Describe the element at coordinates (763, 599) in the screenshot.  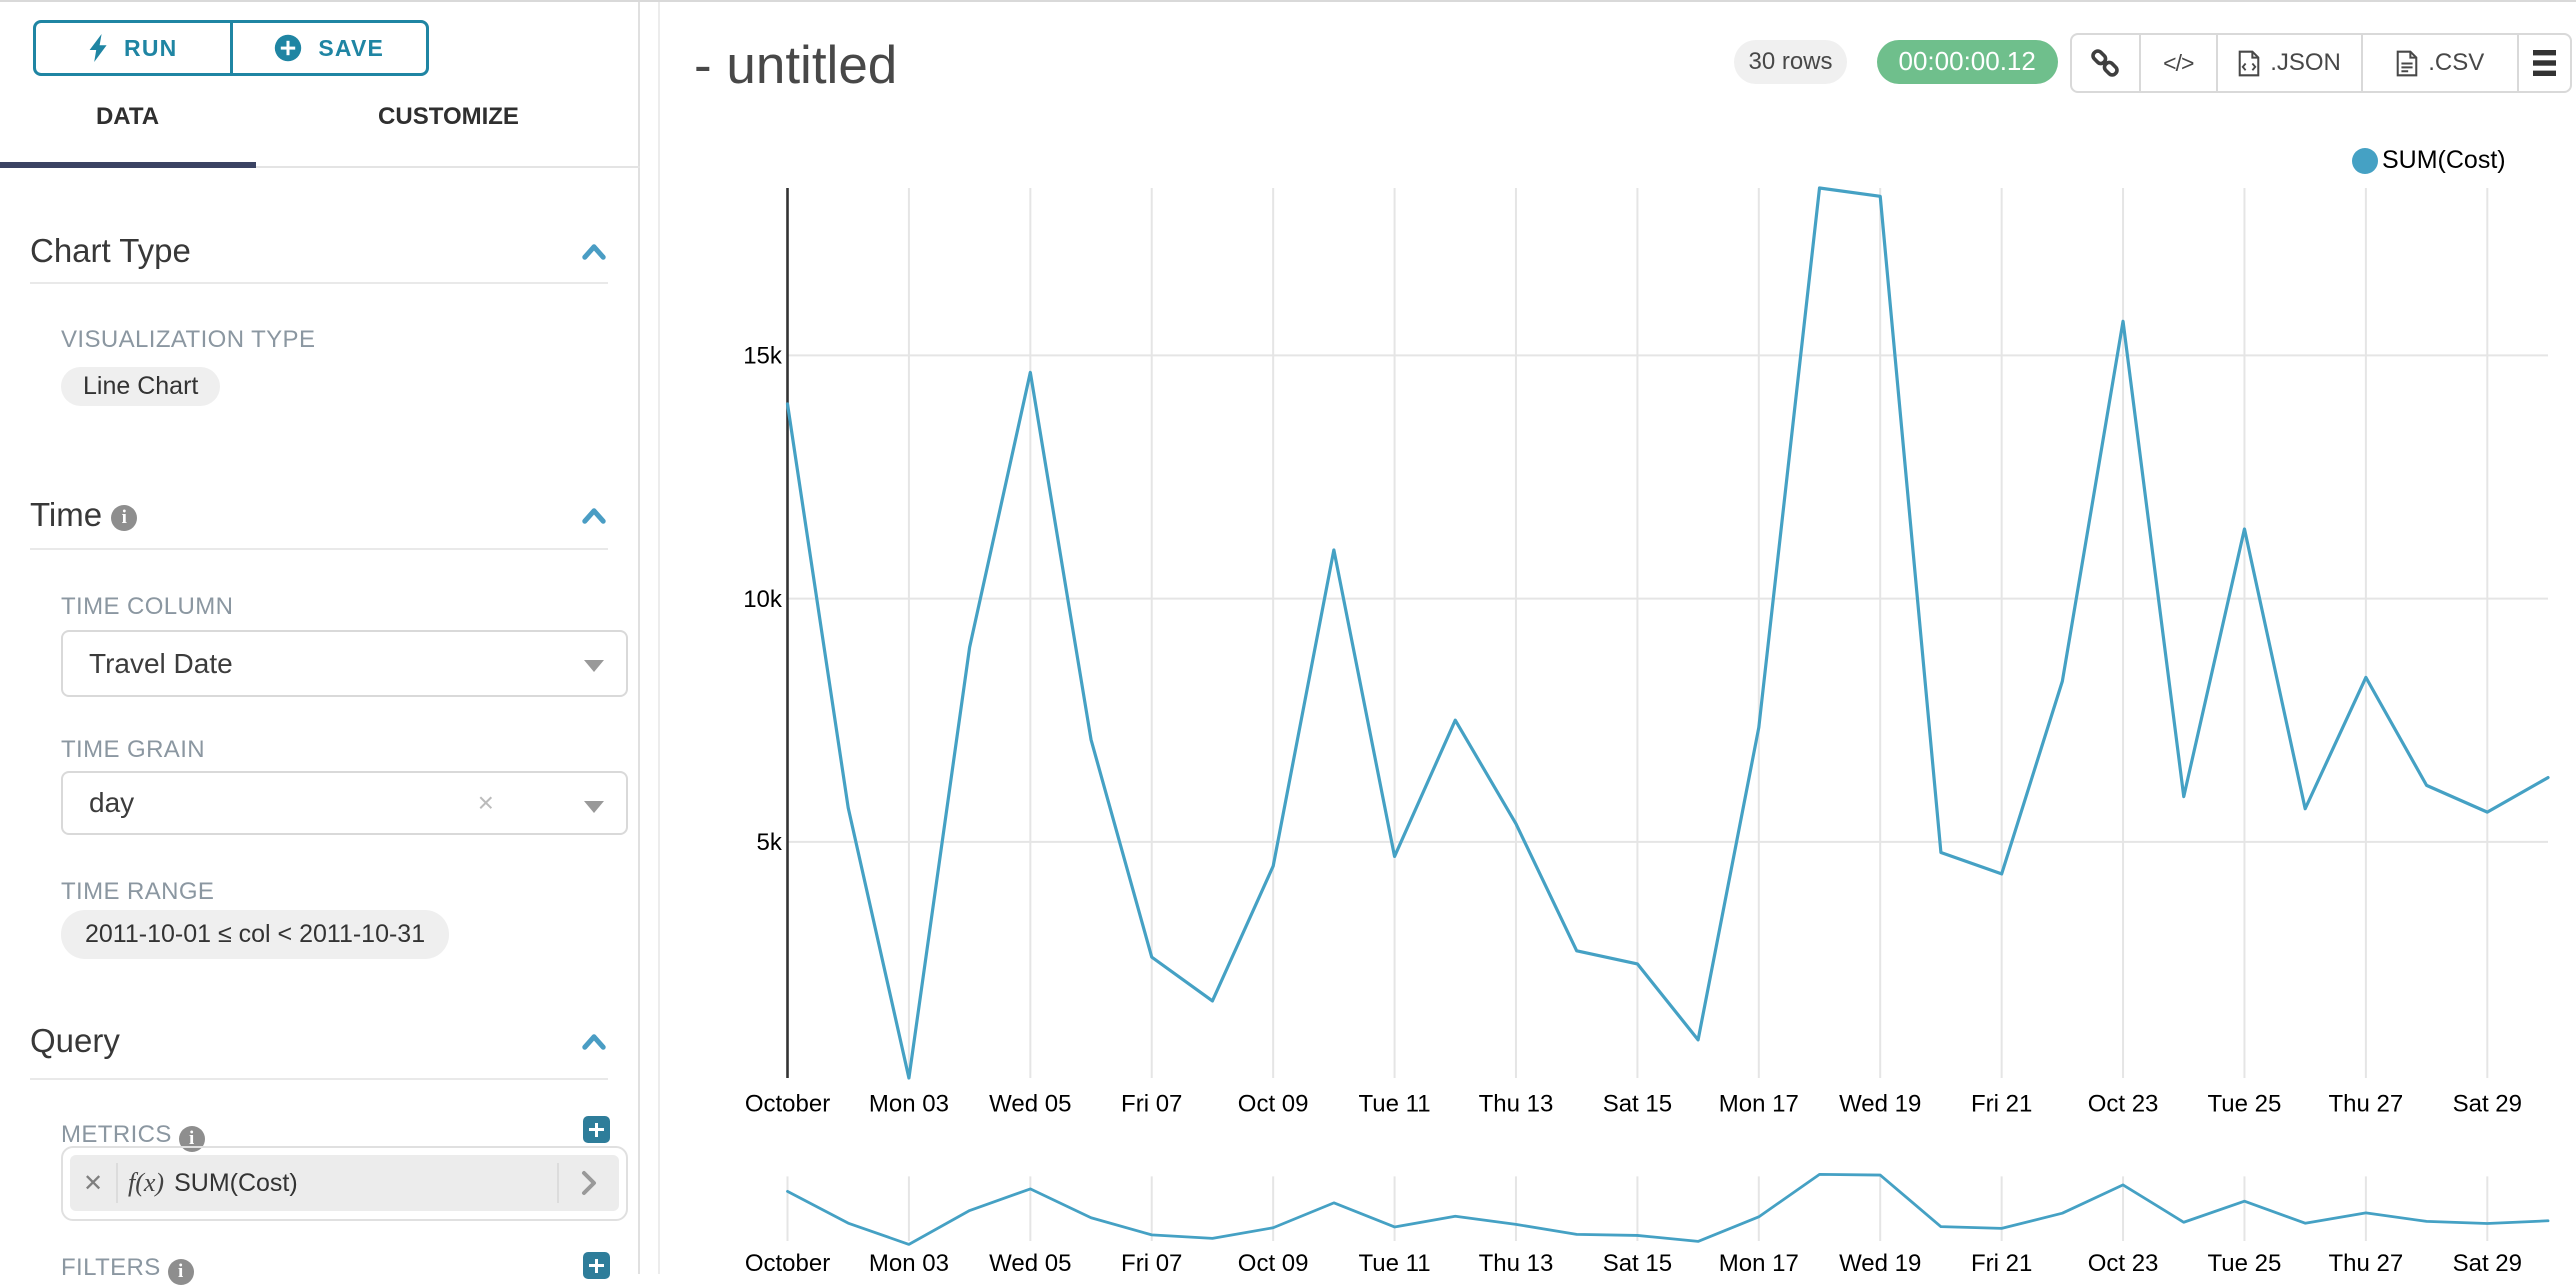
I see `svg-text: 10k` at that location.